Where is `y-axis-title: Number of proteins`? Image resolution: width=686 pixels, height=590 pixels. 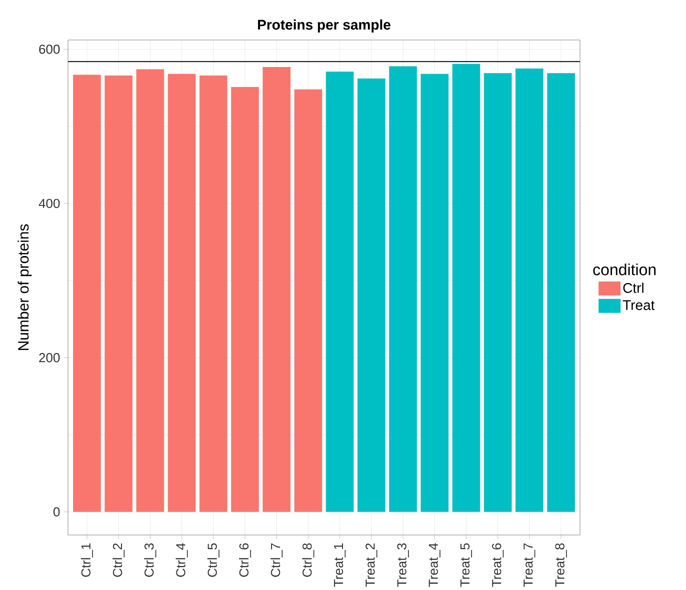 y-axis-title: Number of proteins is located at coordinates (25, 287).